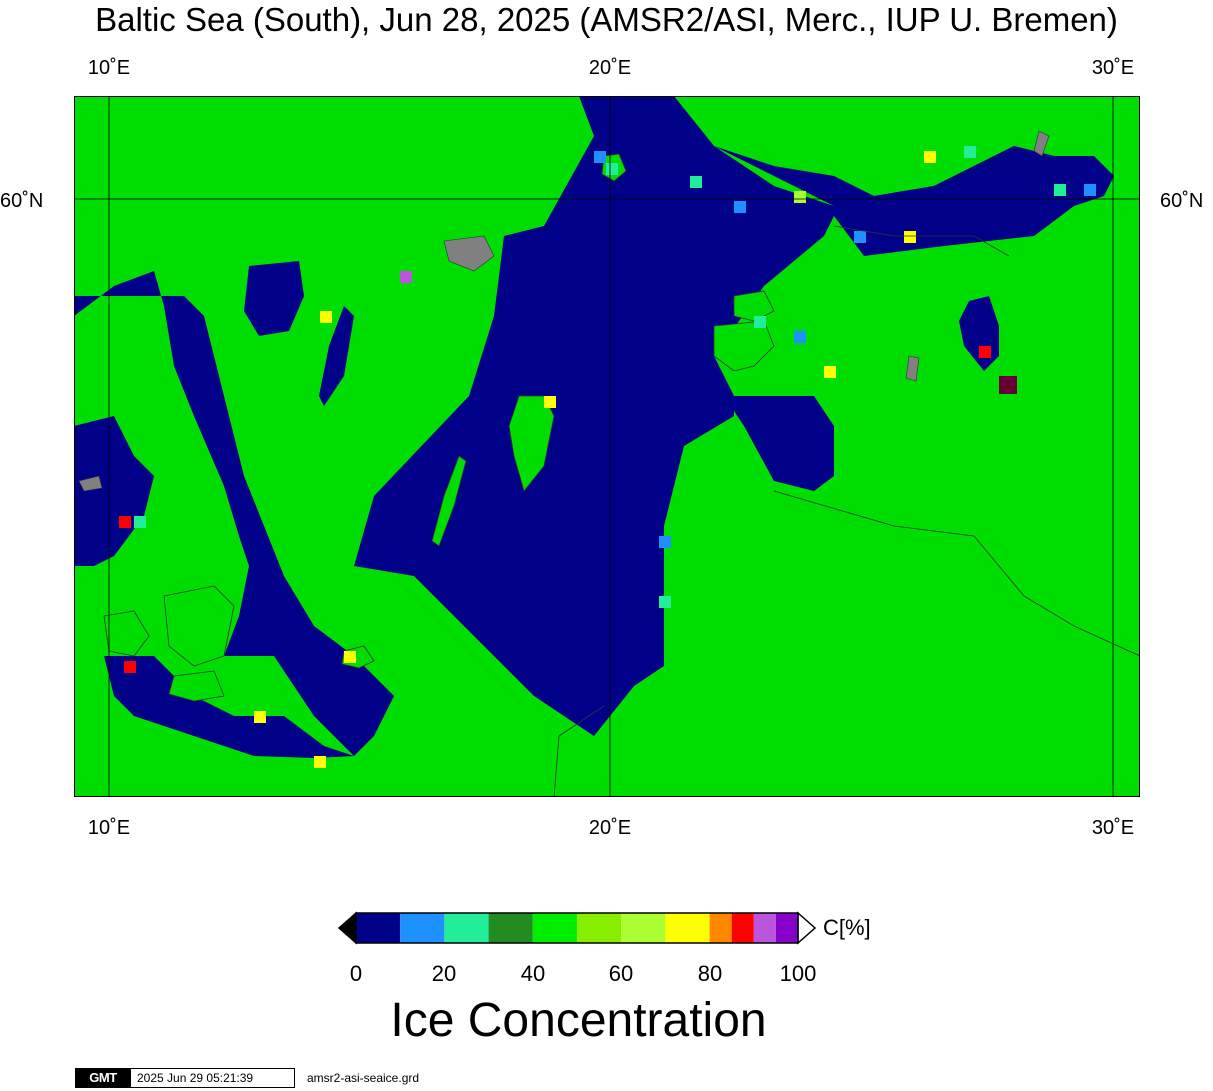 This screenshot has width=1213, height=1091. I want to click on colorbar-tick-label: 60, so click(621, 973).